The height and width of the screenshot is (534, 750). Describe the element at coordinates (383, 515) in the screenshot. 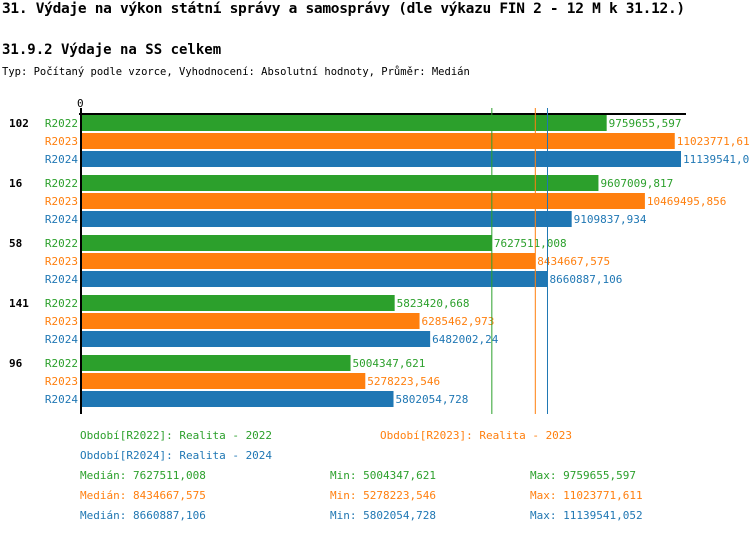

I see `min-stat: Min: 5802054,728` at that location.